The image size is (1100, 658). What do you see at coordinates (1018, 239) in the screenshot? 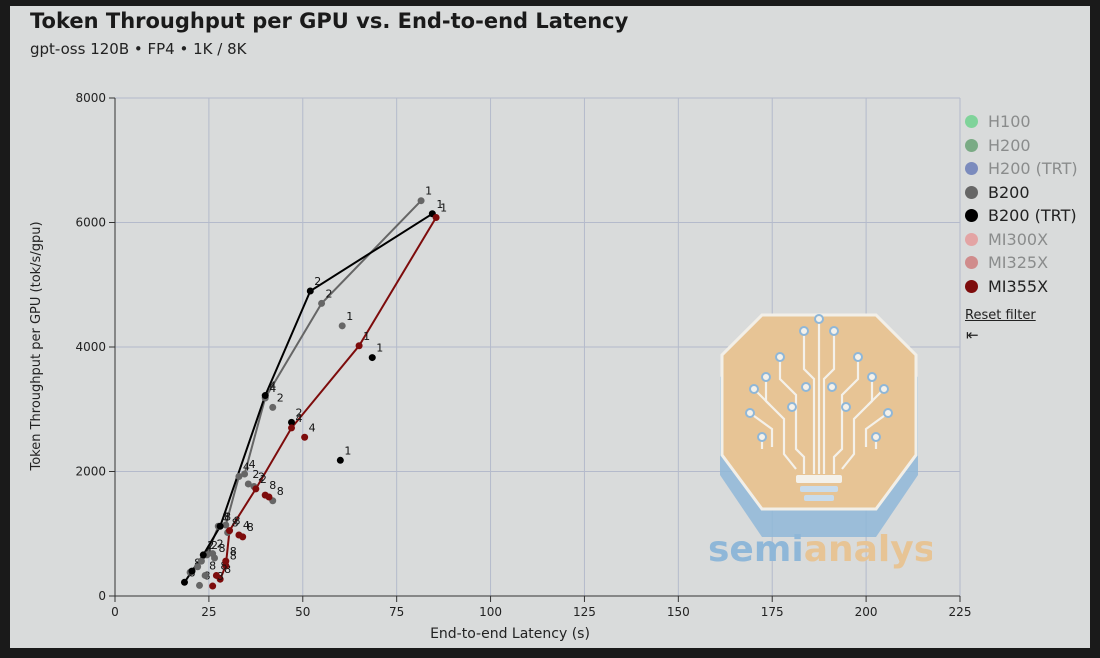
I see `legend-label: MI300X` at bounding box center [1018, 239].